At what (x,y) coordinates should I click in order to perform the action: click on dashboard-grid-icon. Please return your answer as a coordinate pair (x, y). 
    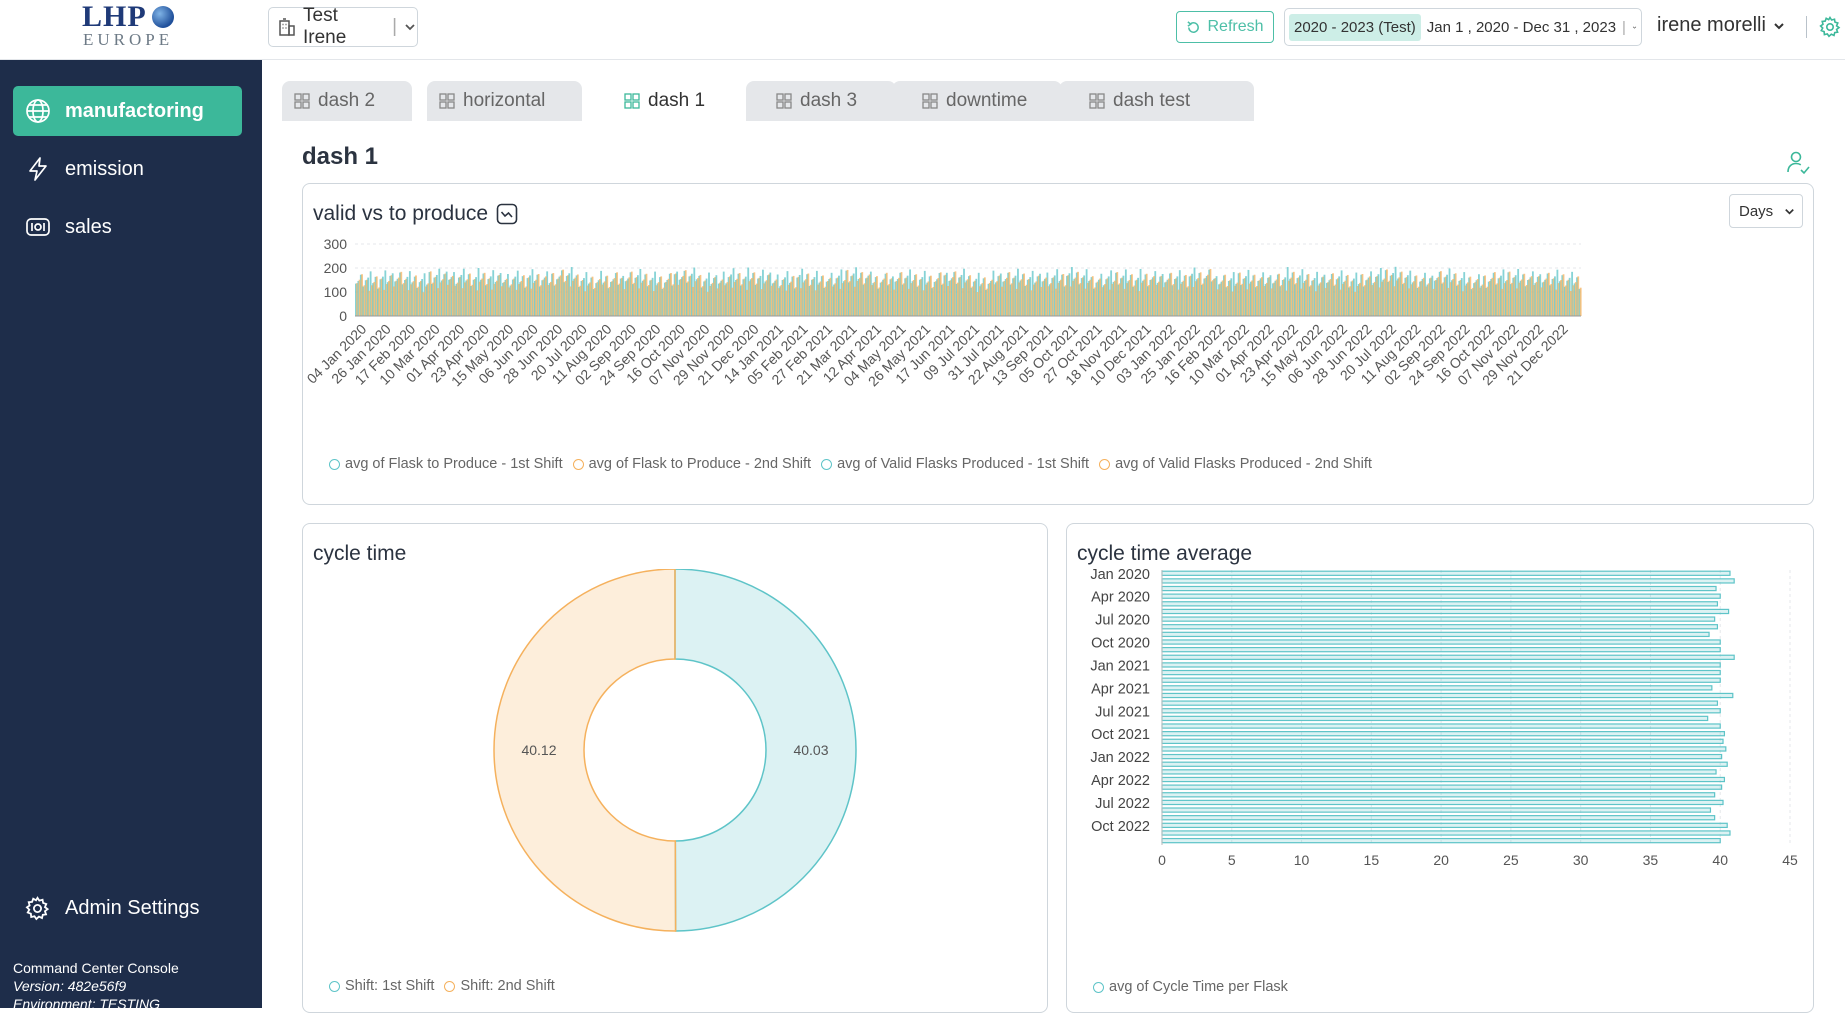
    Looking at the image, I should click on (1097, 101).